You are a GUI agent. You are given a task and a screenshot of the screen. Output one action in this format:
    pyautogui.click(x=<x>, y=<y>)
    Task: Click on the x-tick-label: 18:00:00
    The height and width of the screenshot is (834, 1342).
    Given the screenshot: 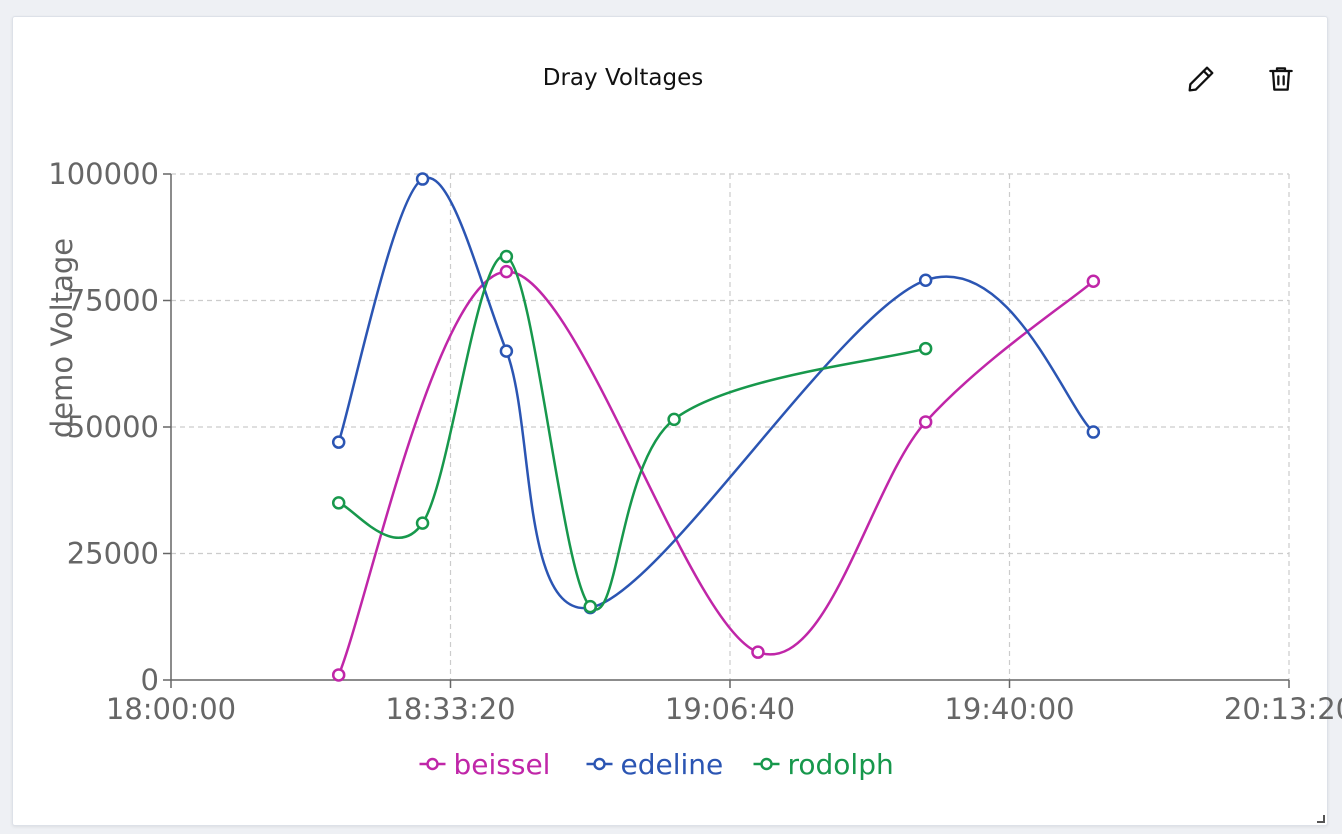 What is the action you would take?
    pyautogui.click(x=171, y=709)
    